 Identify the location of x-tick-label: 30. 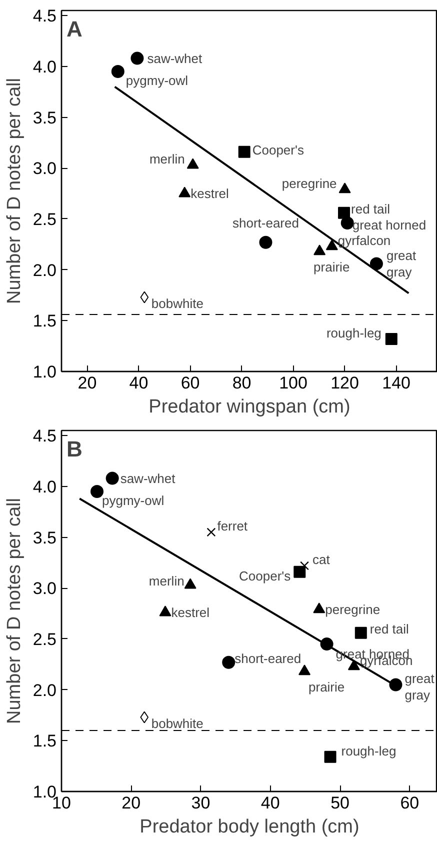
(200, 803).